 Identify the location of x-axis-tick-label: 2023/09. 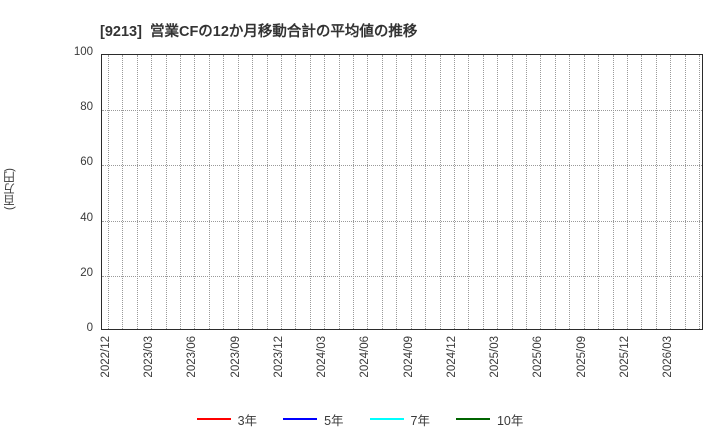
(235, 357).